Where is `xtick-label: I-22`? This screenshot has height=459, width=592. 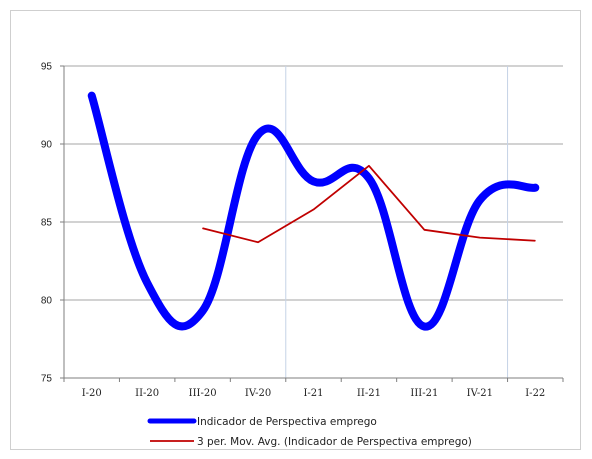
xtick-label: I-22 is located at coordinates (535, 393).